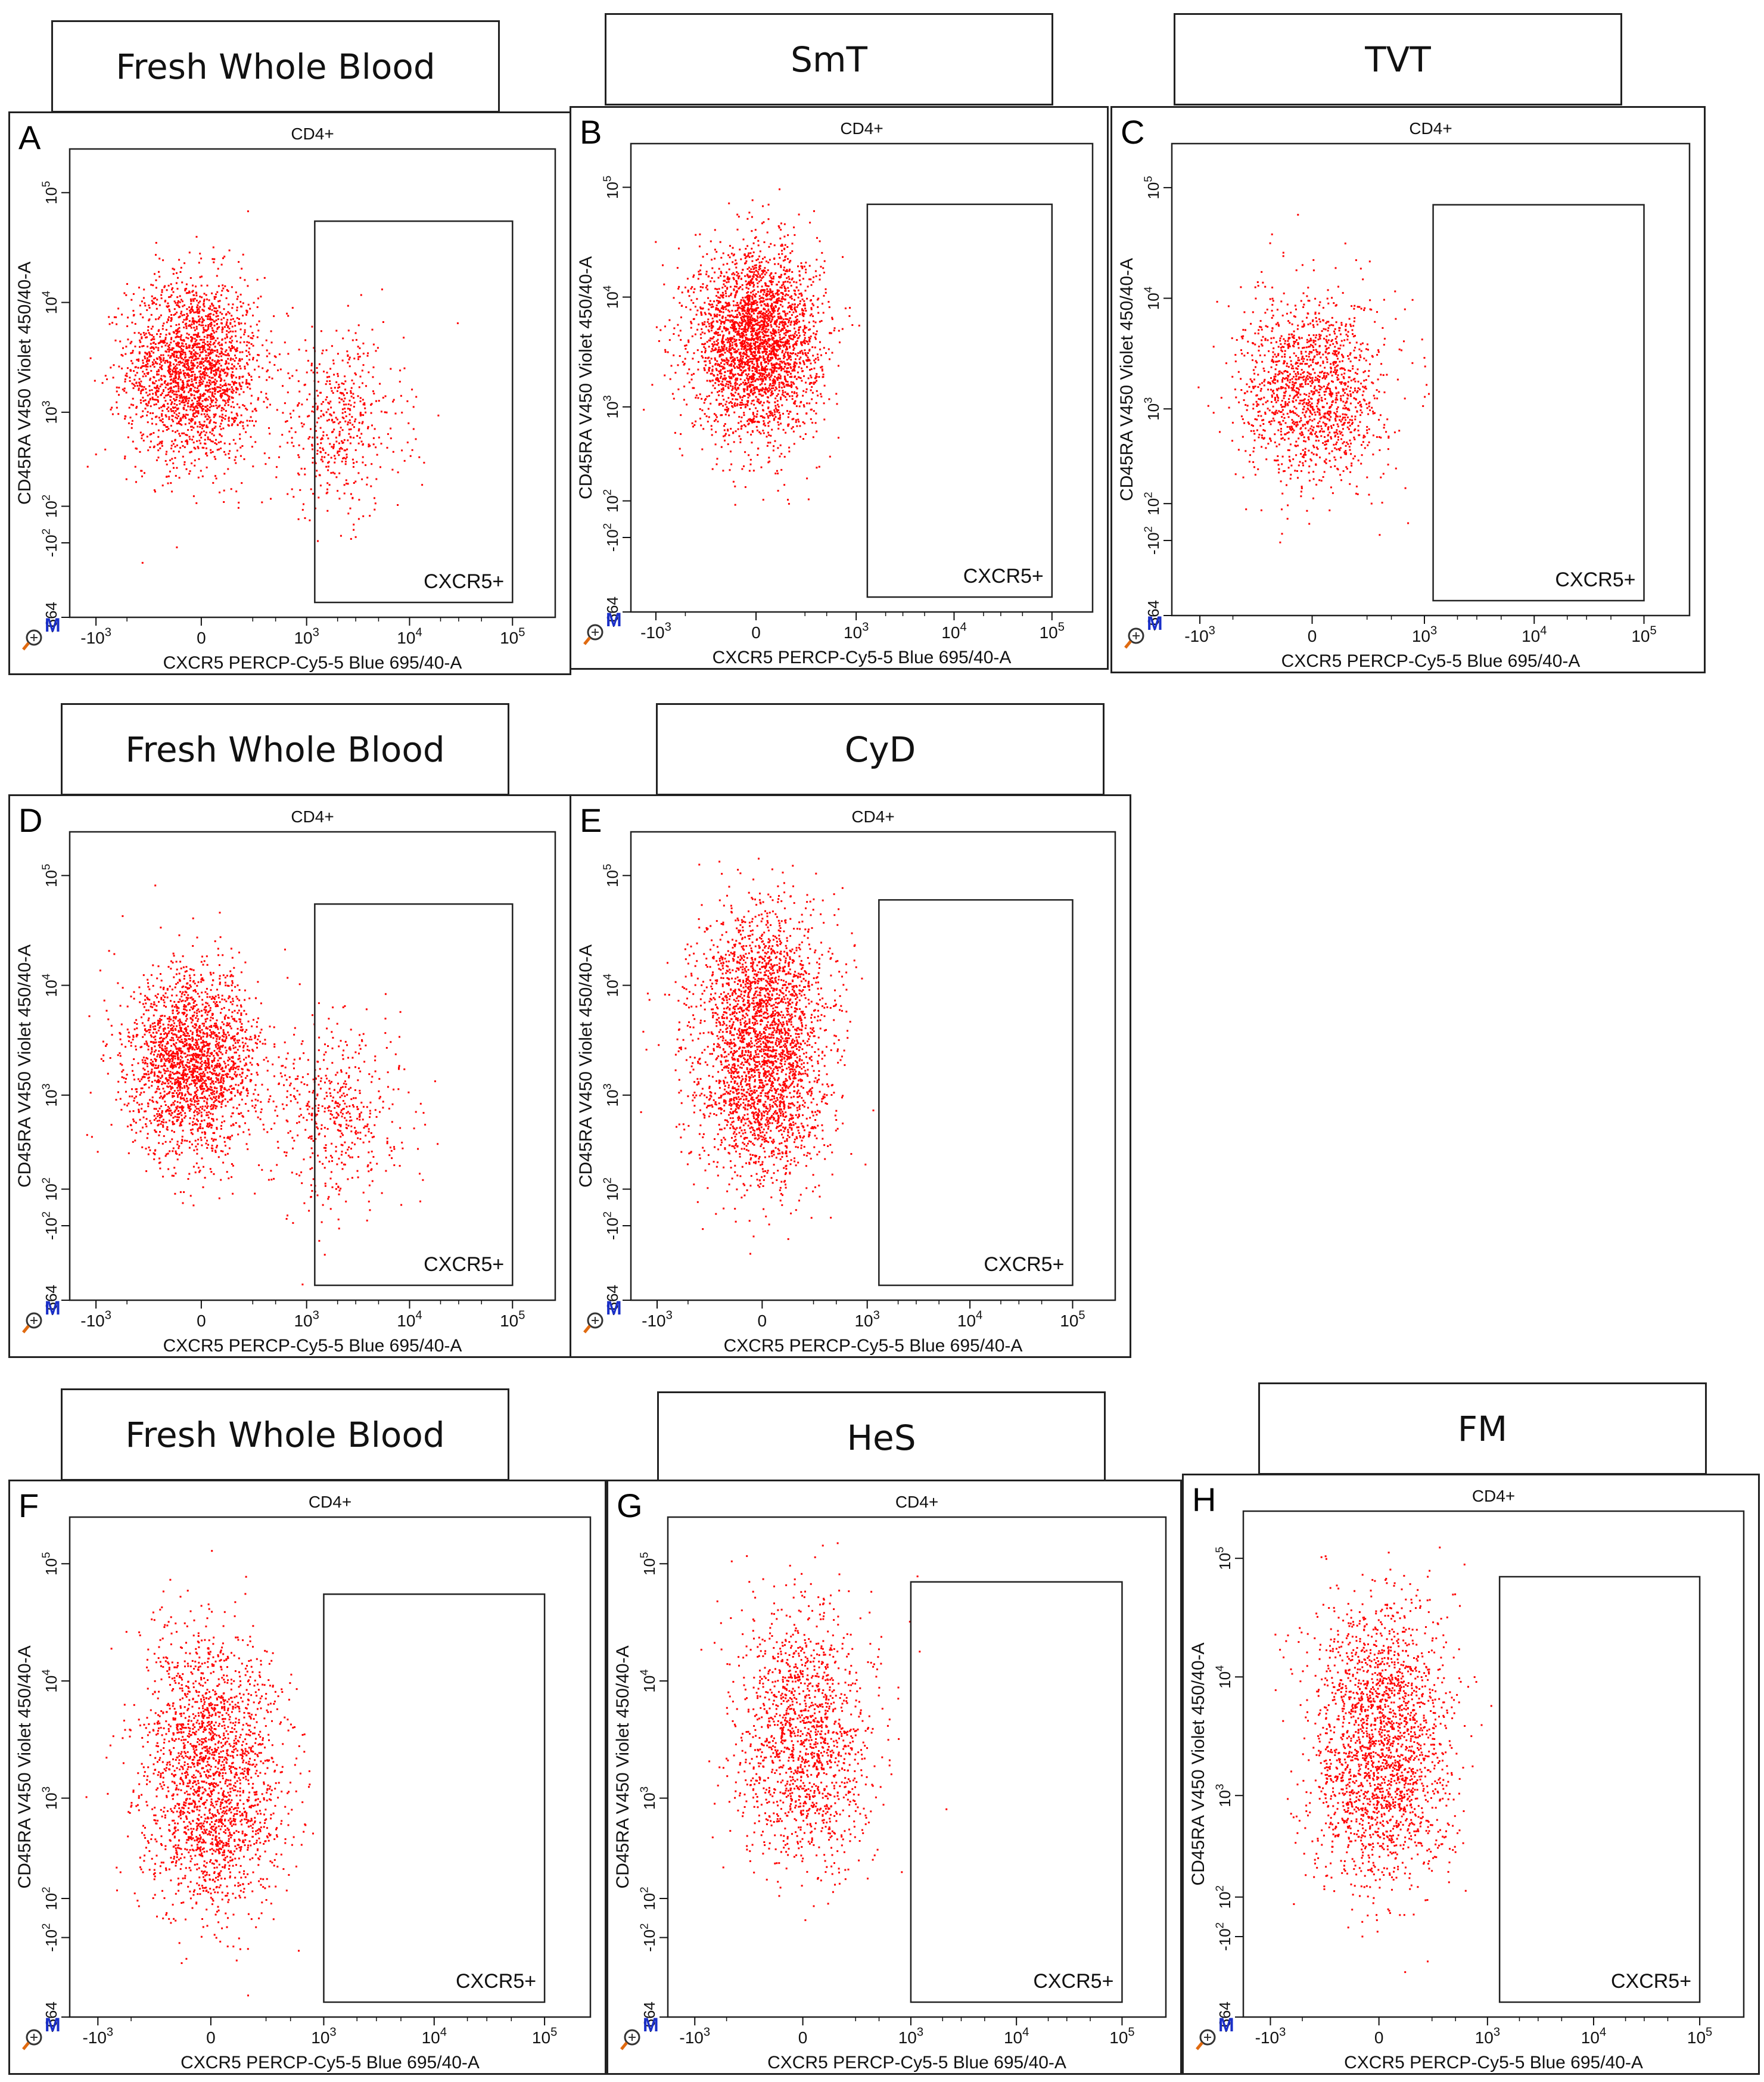 This screenshot has width=1764, height=2082. Describe the element at coordinates (811, 279) in the screenshot. I see `scatter-point-b-0-1957` at that location.